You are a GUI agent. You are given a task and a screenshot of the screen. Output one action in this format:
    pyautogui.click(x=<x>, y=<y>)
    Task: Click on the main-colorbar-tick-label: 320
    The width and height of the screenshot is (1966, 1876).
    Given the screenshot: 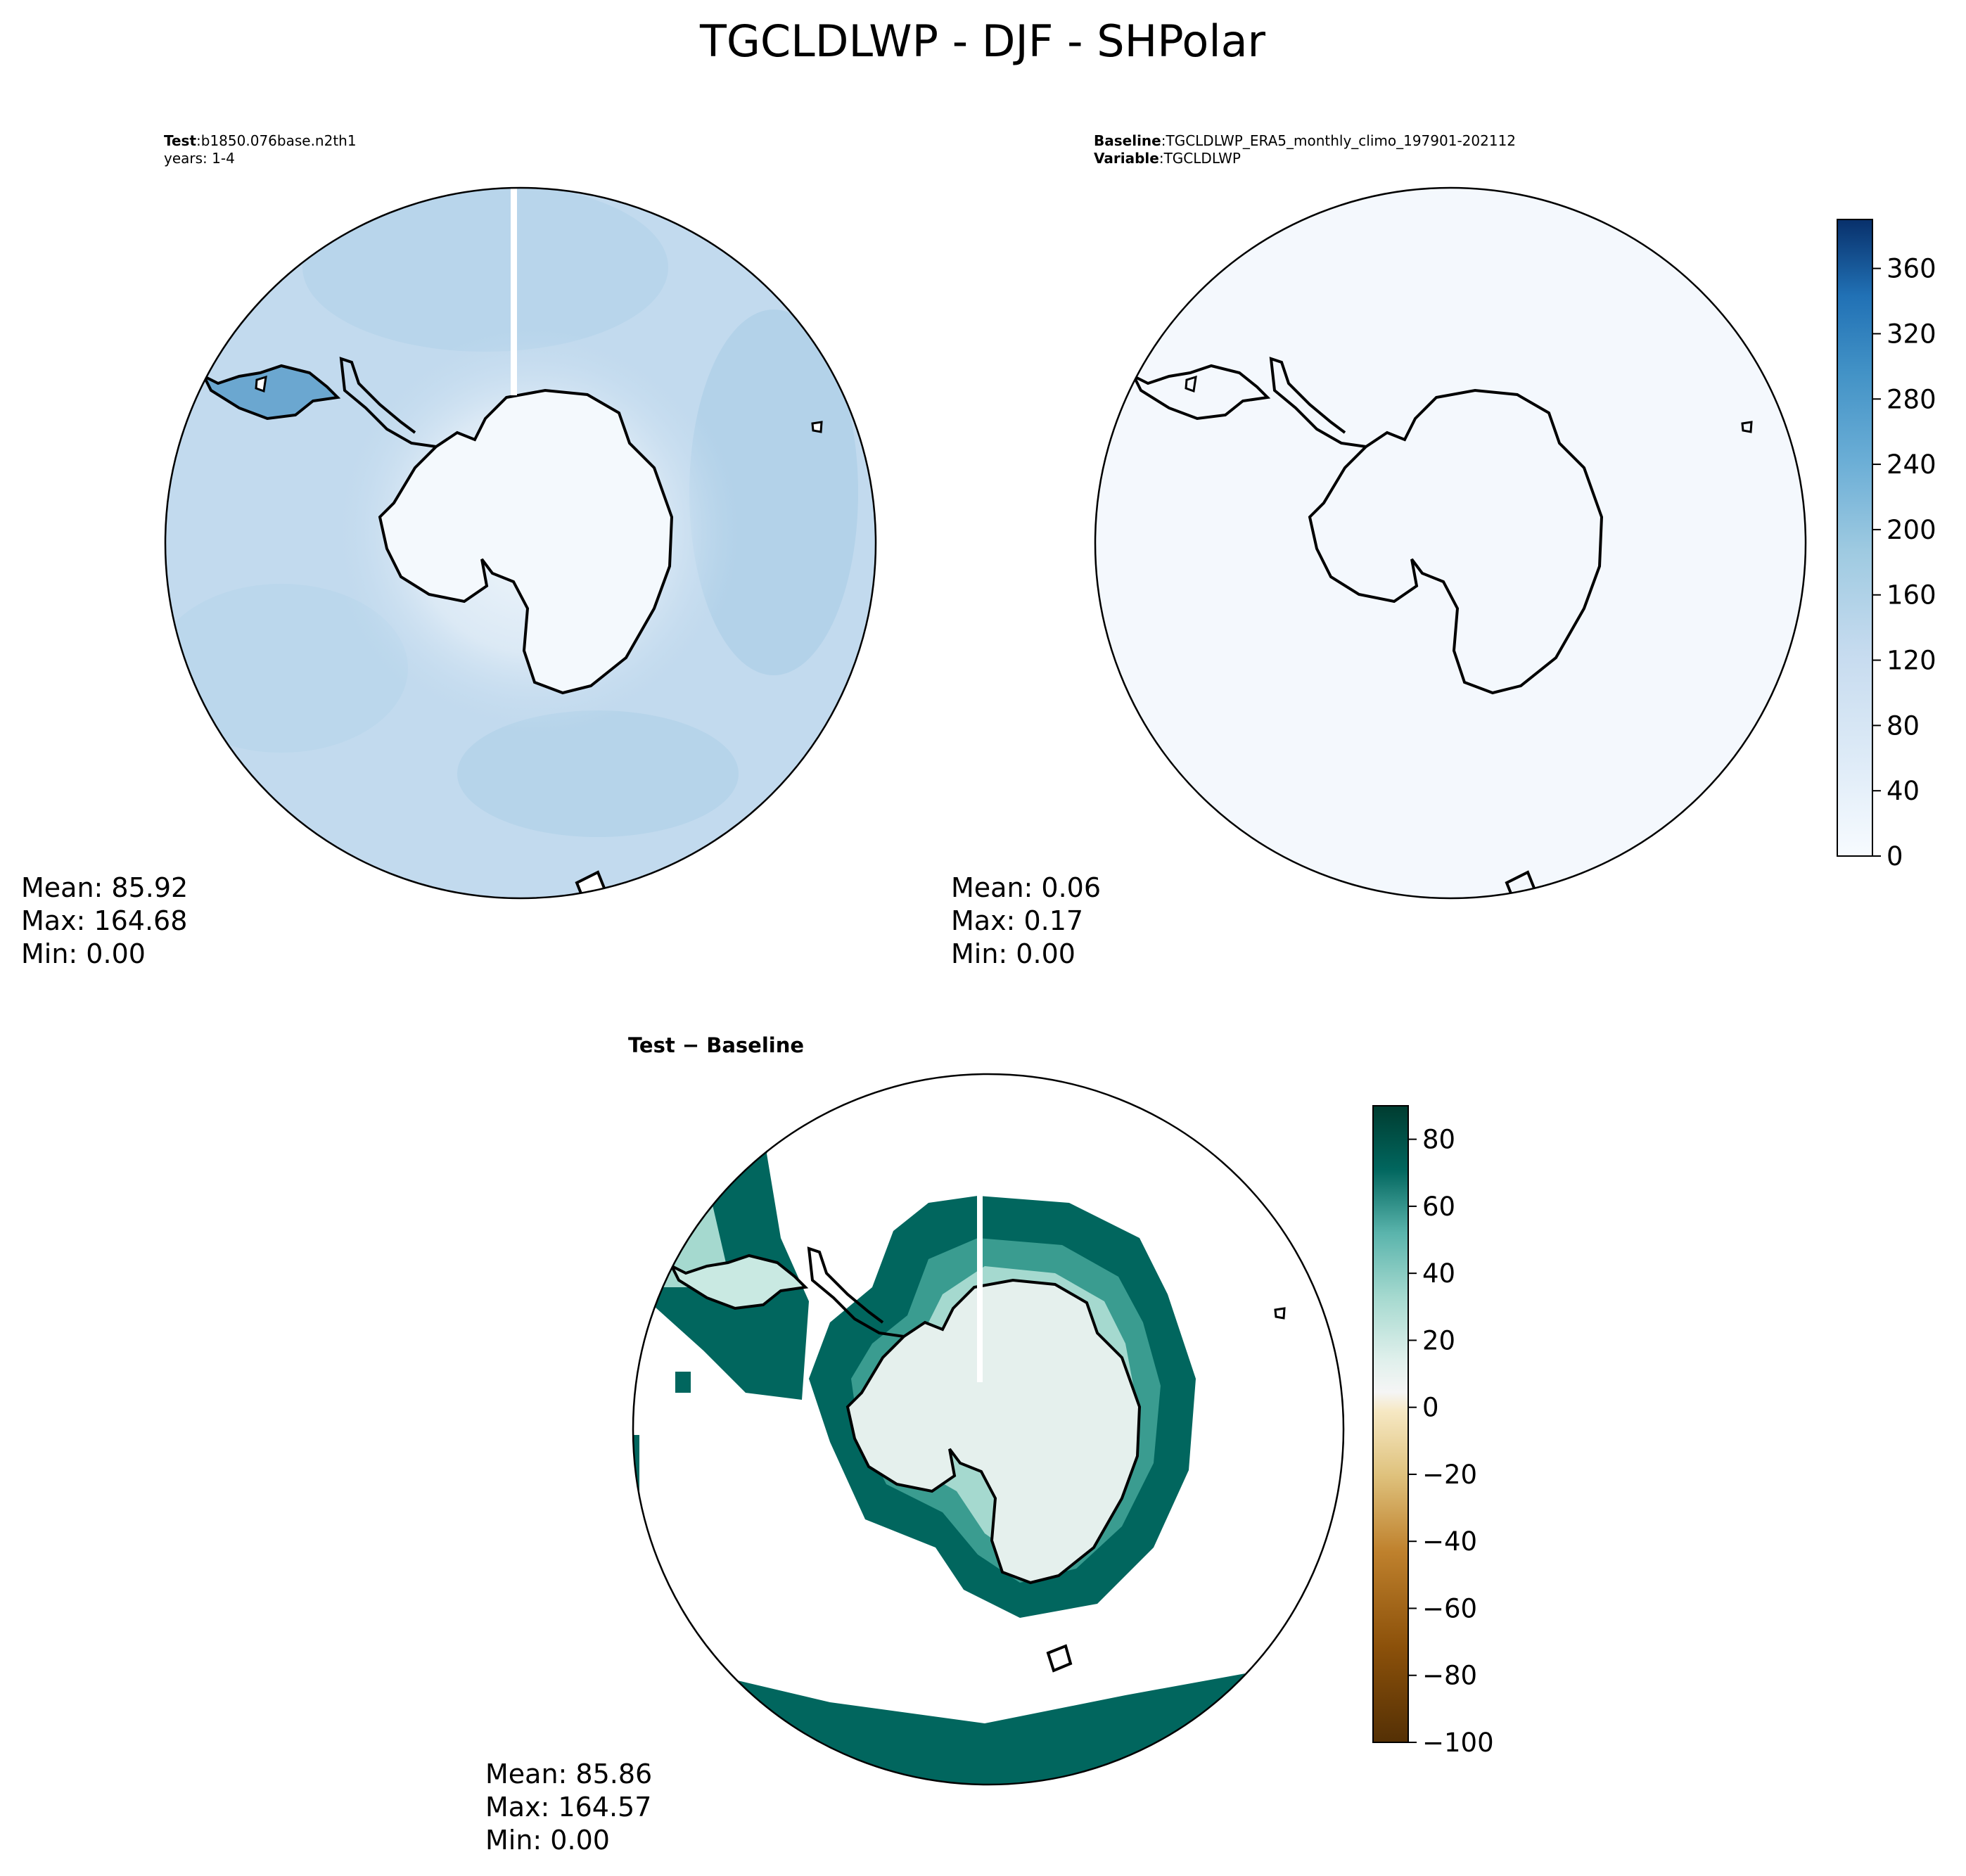 What is the action you would take?
    pyautogui.click(x=1911, y=334)
    